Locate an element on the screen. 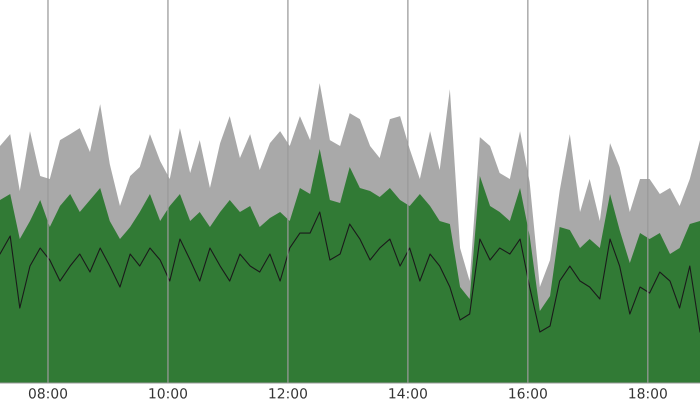  x-tick-label: 14:00 is located at coordinates (408, 393).